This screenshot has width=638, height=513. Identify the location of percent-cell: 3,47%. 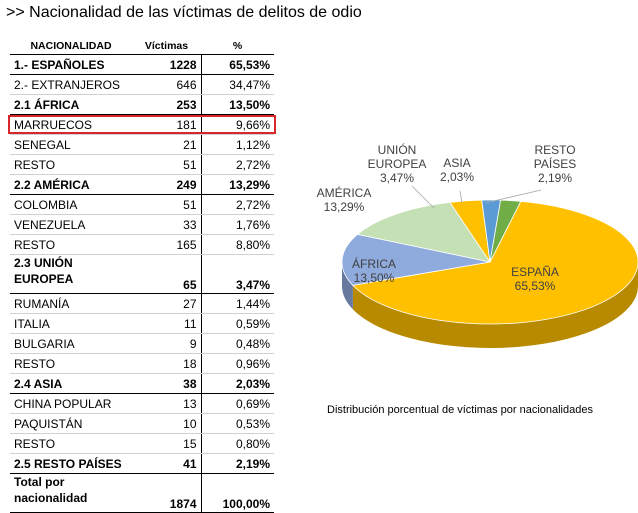
(237, 274).